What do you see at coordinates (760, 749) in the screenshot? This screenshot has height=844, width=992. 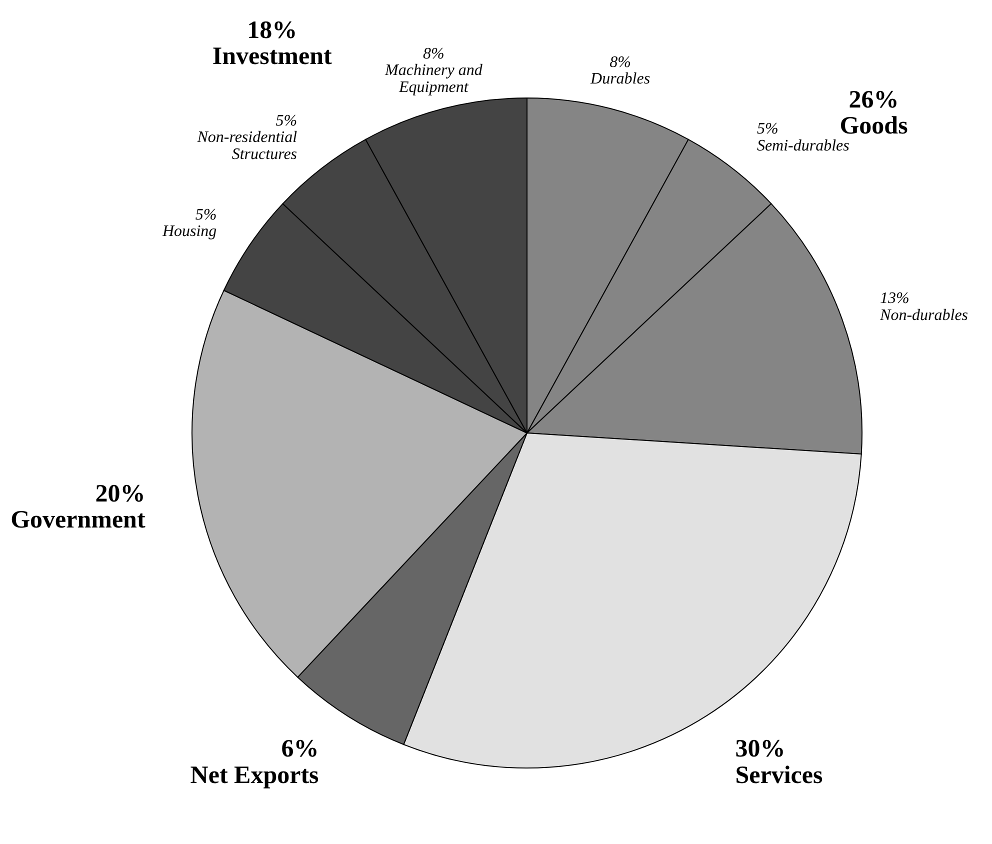 I see `data-label: 30%` at bounding box center [760, 749].